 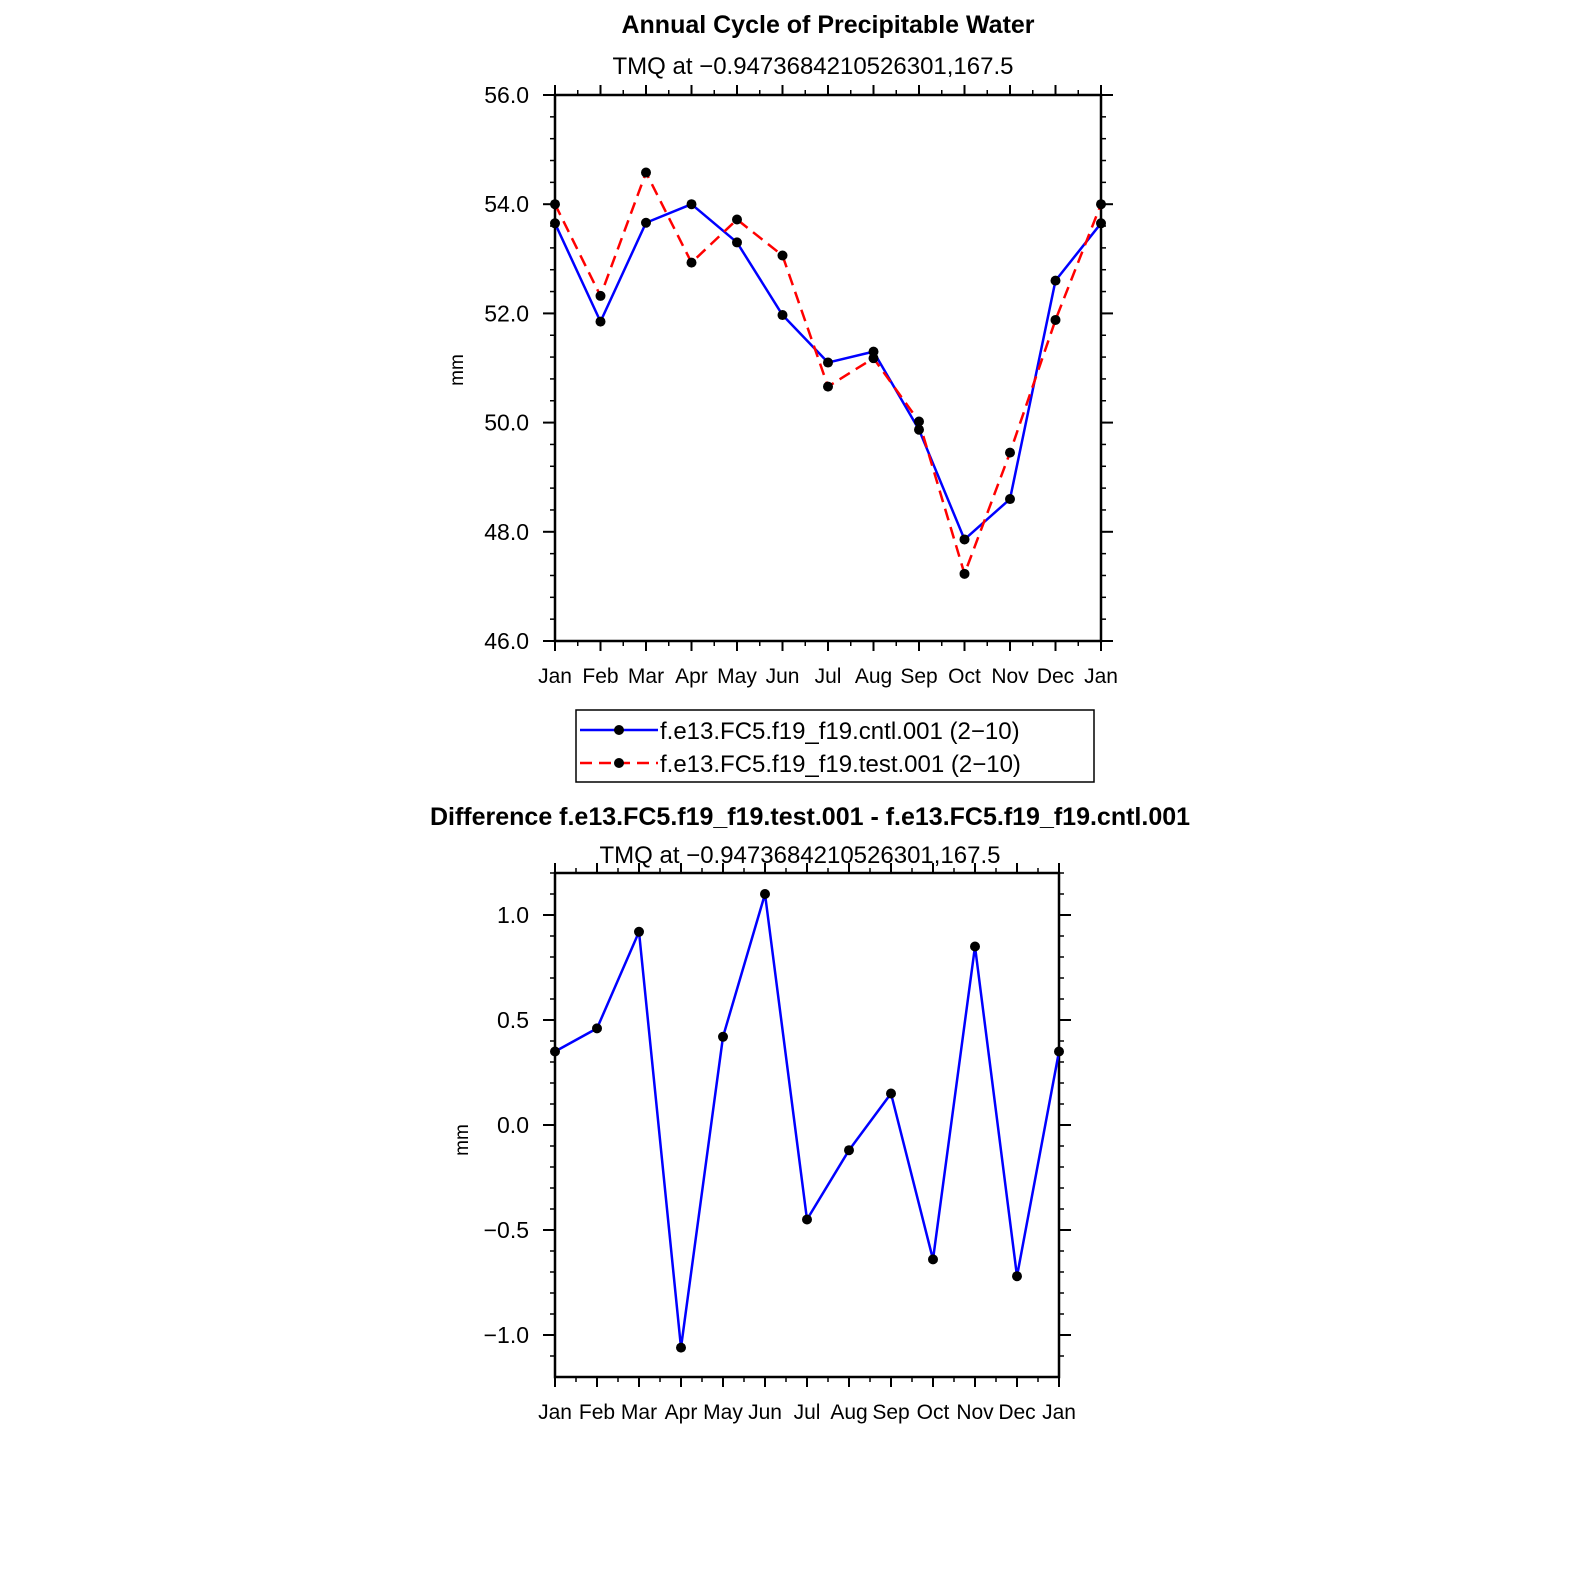 What do you see at coordinates (840, 731) in the screenshot?
I see `legend-cntl-label: f.e13.FC5.f19_f19.cntl.001 (2−10)` at bounding box center [840, 731].